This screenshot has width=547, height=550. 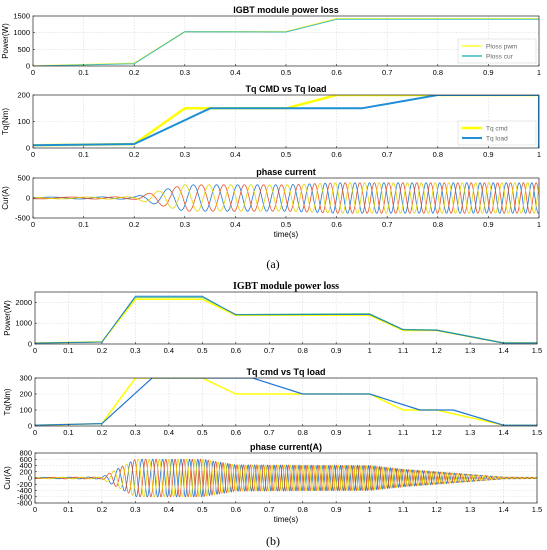 What do you see at coordinates (286, 447) in the screenshot?
I see `chart-title: phase current(A)` at bounding box center [286, 447].